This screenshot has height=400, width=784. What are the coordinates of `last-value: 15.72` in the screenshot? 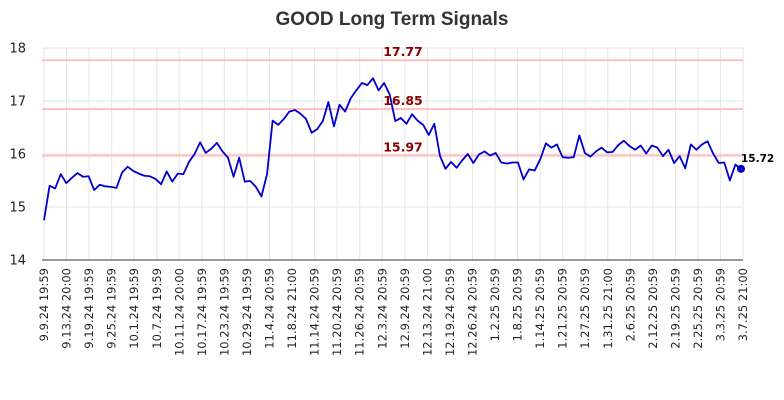 It's located at (755, 163).